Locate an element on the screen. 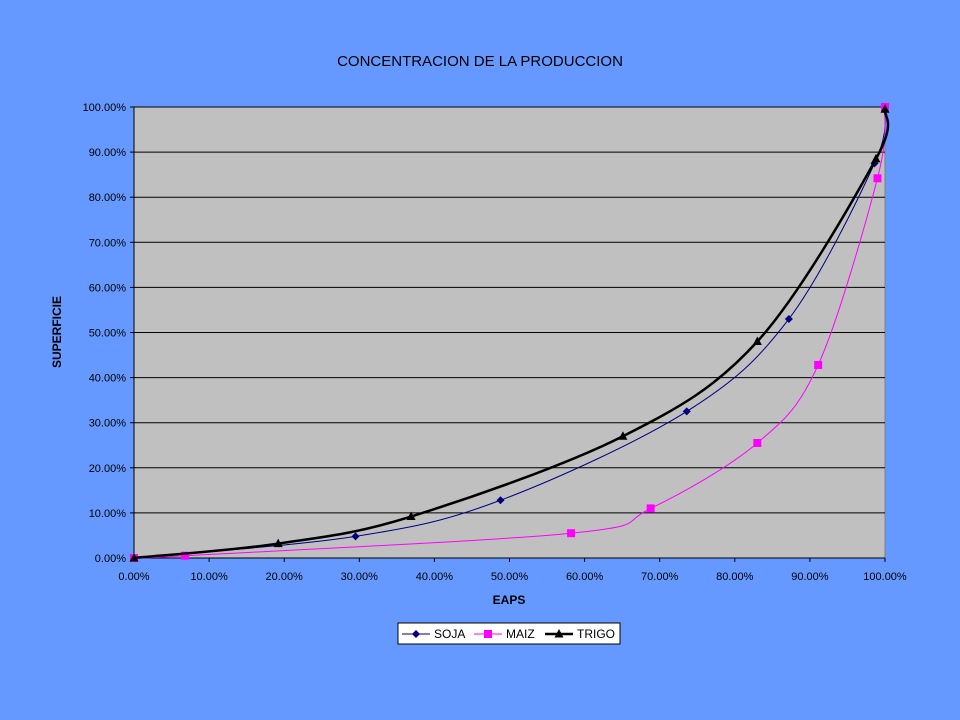 This screenshot has height=720, width=960. y-tick-label: 20.00% is located at coordinates (108, 469).